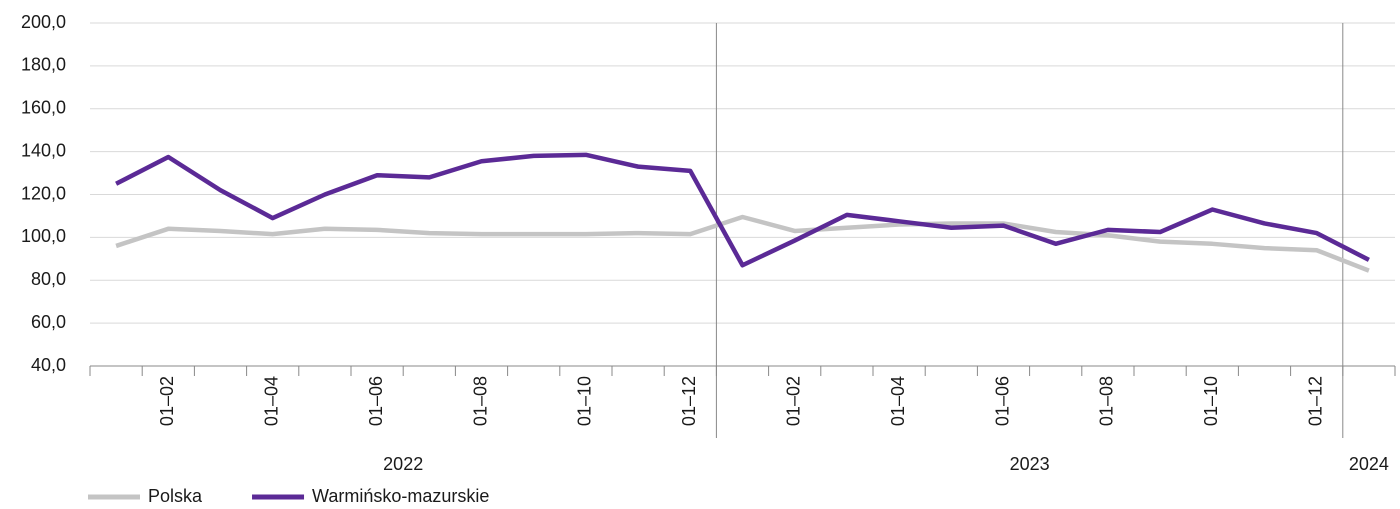 The width and height of the screenshot is (1400, 509). I want to click on y-tick-label: 60,0, so click(48, 322).